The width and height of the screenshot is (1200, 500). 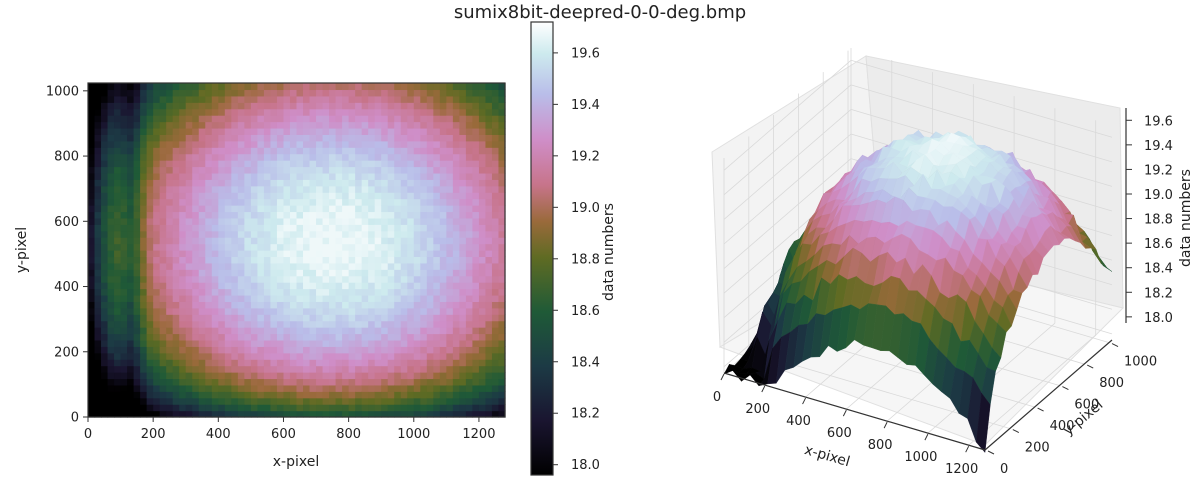 What do you see at coordinates (66, 222) in the screenshot?
I see `heatmap-y-tick-label: 600` at bounding box center [66, 222].